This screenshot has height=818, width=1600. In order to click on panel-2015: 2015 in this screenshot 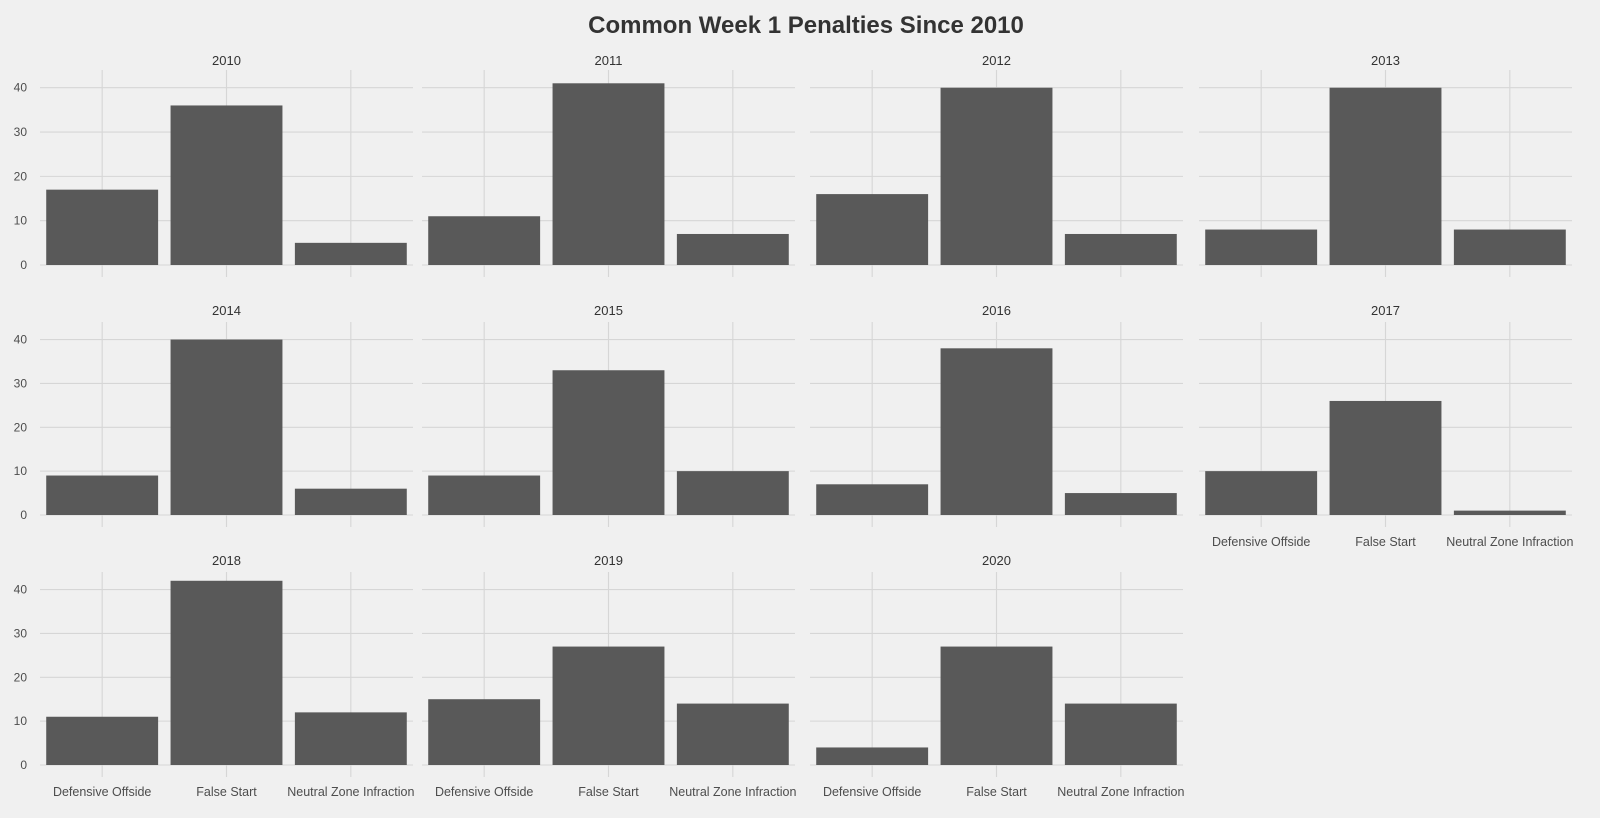, I will do `click(608, 415)`.